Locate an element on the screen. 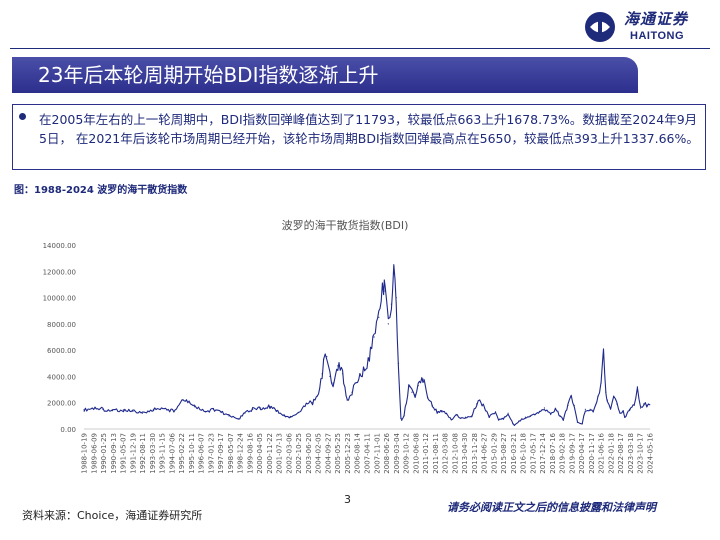  x-tick-label: 2005-05-25 is located at coordinates (338, 453).